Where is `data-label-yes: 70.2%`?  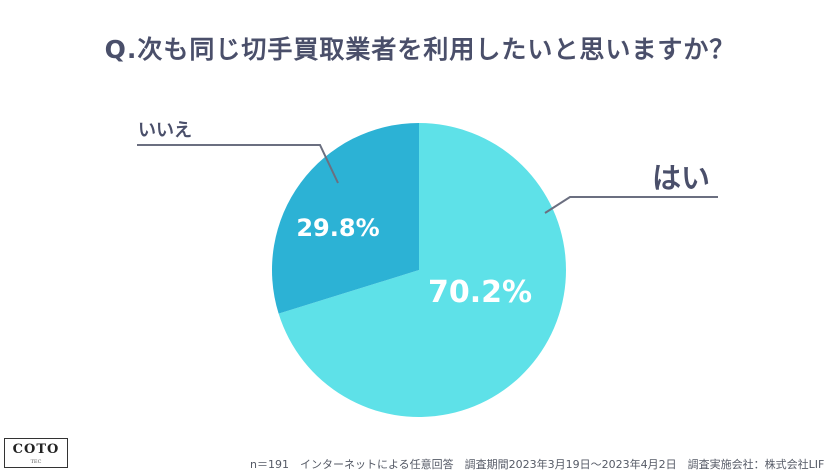 data-label-yes: 70.2% is located at coordinates (480, 292).